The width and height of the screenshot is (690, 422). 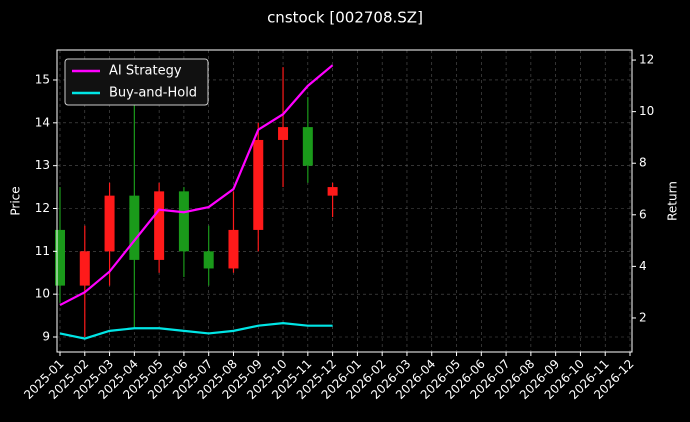 I want to click on y-tick-label: 12, so click(x=42, y=208).